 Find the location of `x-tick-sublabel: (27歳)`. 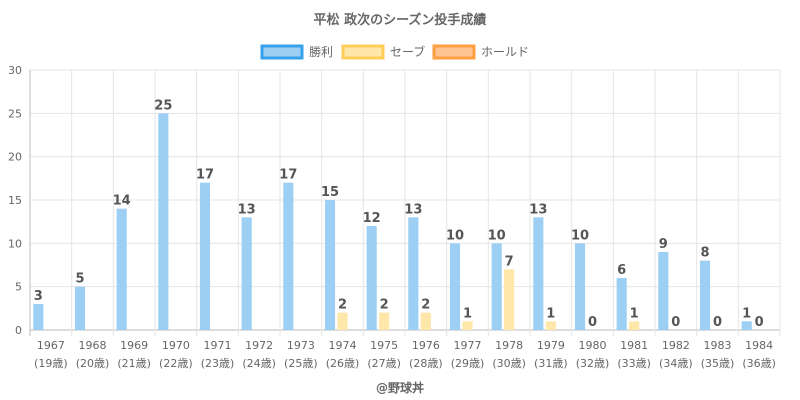

x-tick-sublabel: (27歳) is located at coordinates (384, 363).